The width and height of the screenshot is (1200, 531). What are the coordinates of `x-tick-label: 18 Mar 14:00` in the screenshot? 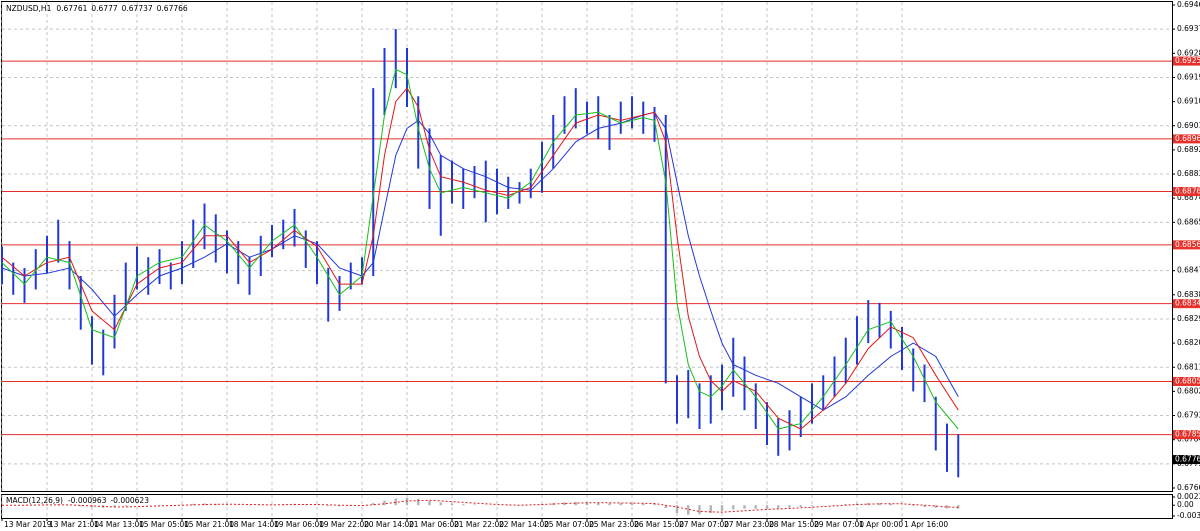 It's located at (254, 524).